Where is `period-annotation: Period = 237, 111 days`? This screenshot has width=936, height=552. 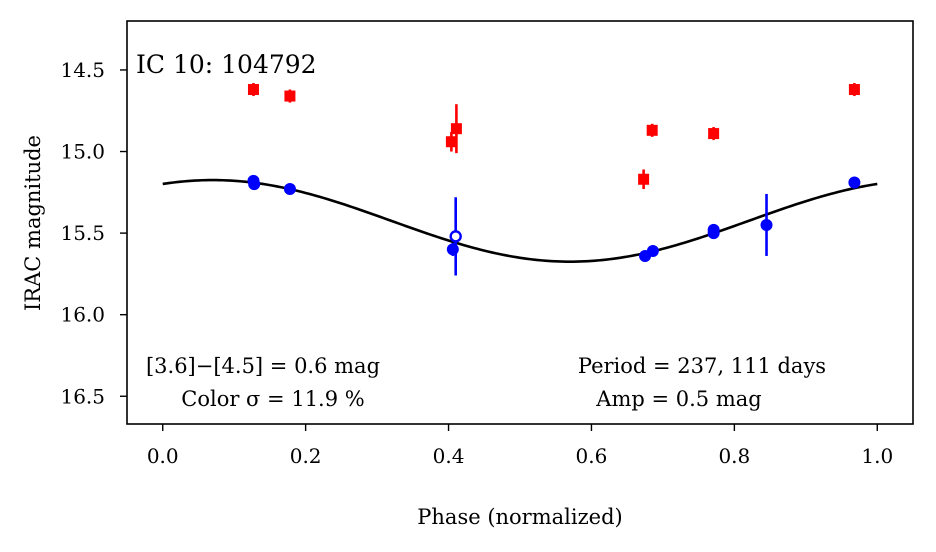 period-annotation: Period = 237, 111 days is located at coordinates (702, 366).